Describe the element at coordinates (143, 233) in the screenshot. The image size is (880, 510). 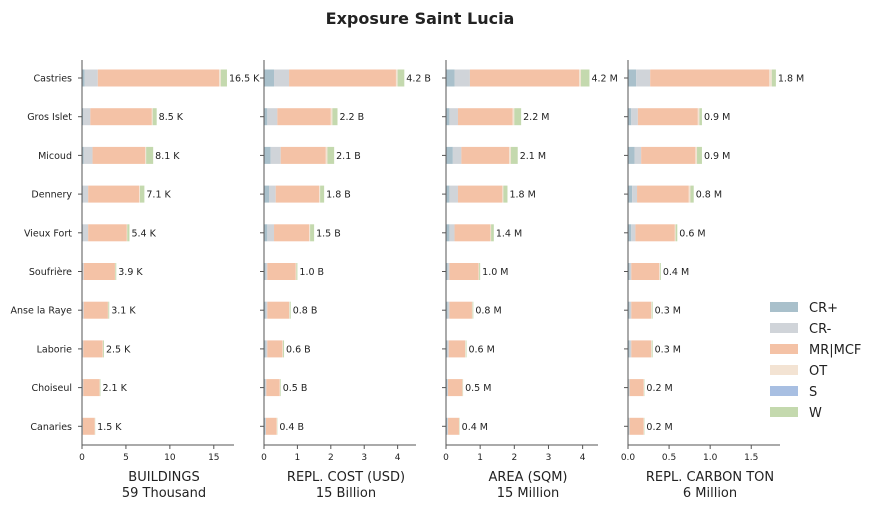
I see `value-label: 5.4 K` at that location.